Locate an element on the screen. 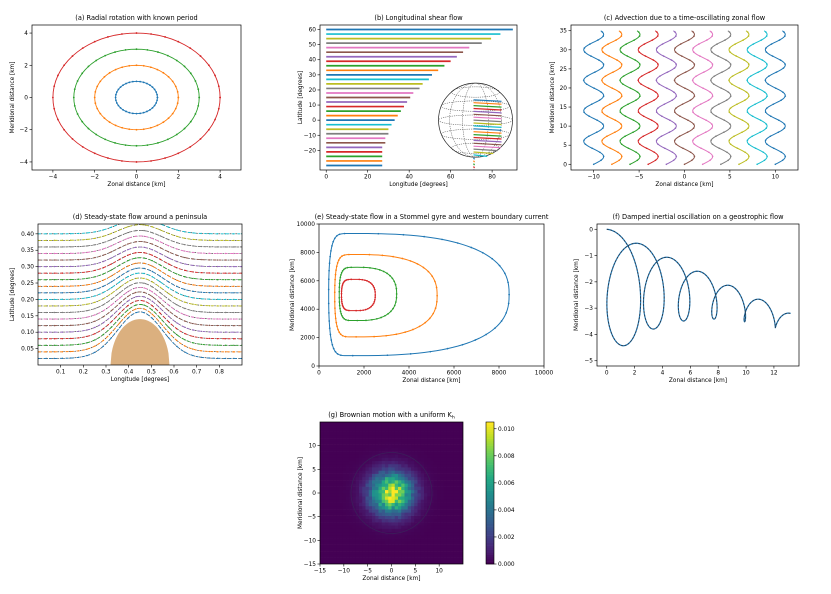 This screenshot has height=594, width=831. x-tick-label: 0 is located at coordinates (685, 178).